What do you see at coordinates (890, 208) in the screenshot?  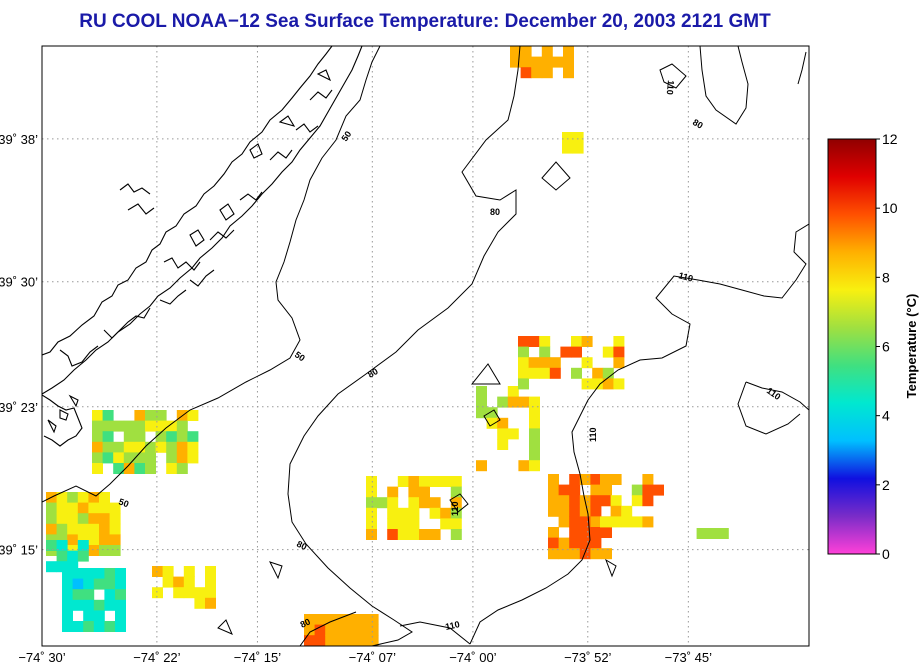 I see `colorbar-tick-label: 10` at bounding box center [890, 208].